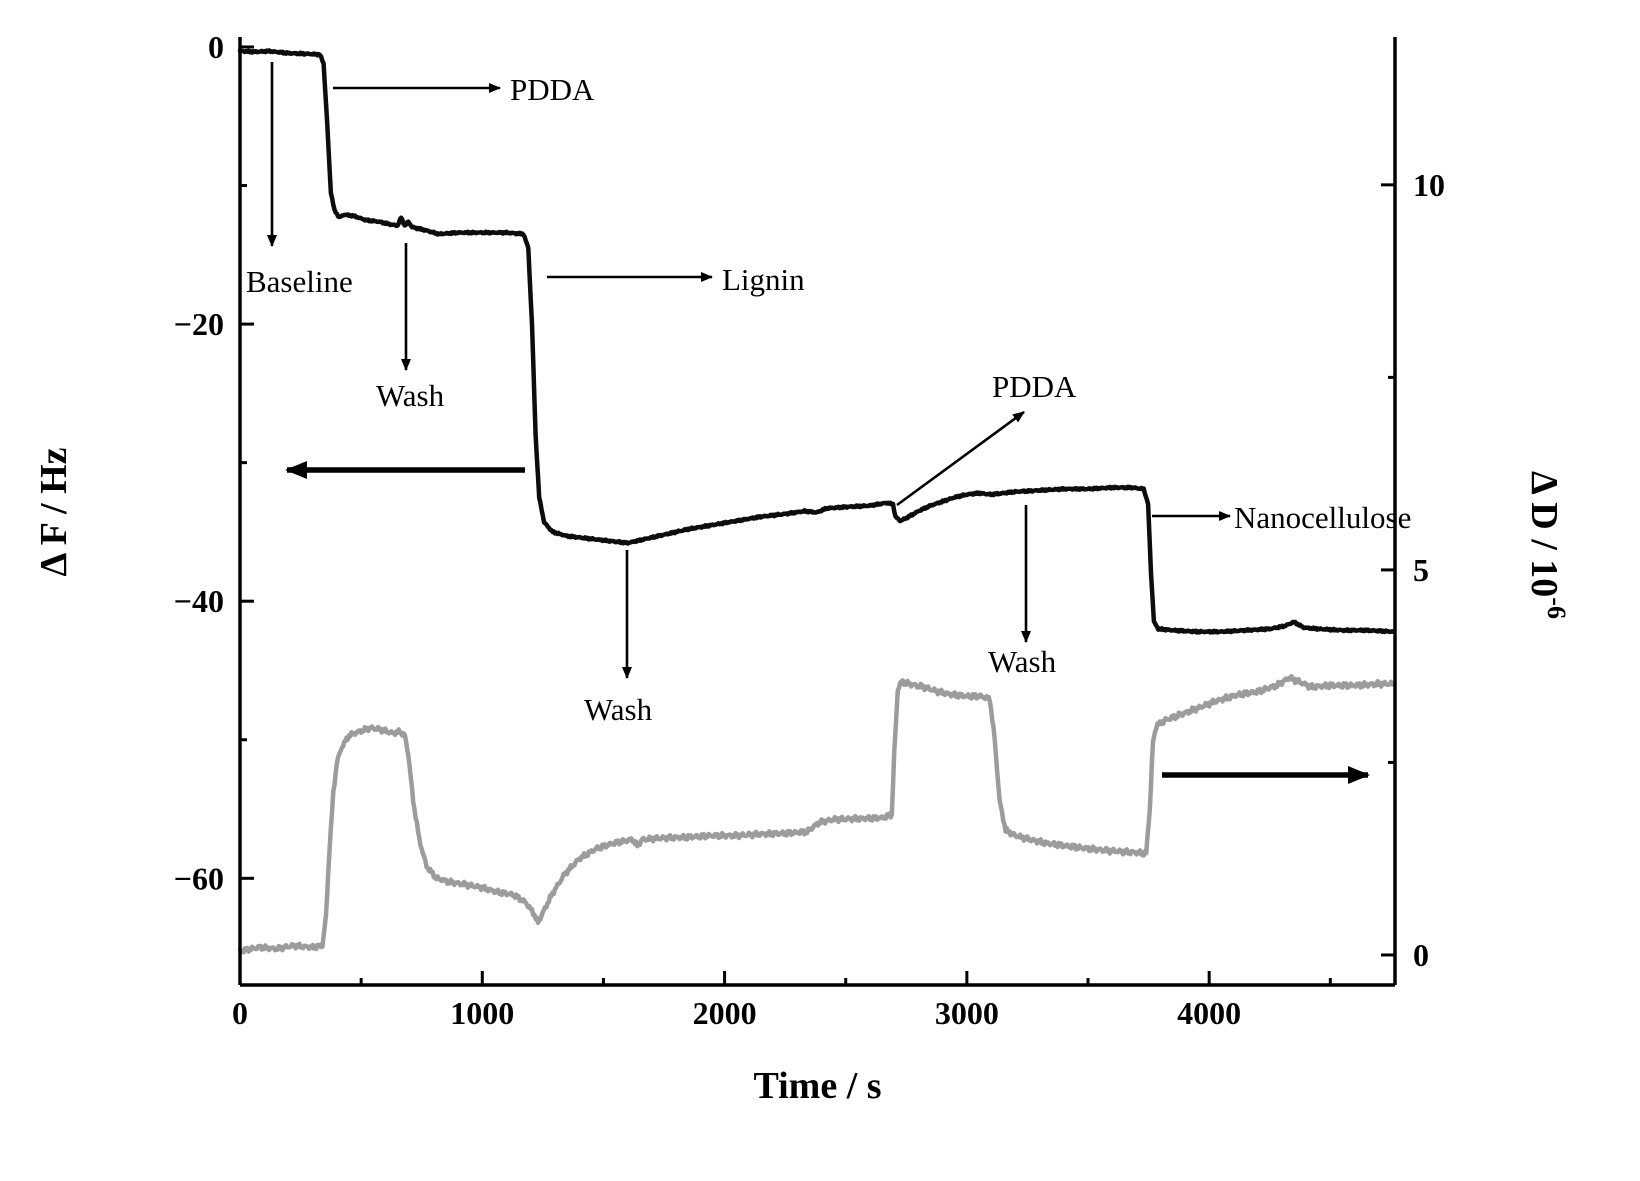 This screenshot has height=1181, width=1640. Describe the element at coordinates (199, 601) in the screenshot. I see `left-tick-label: −40` at that location.